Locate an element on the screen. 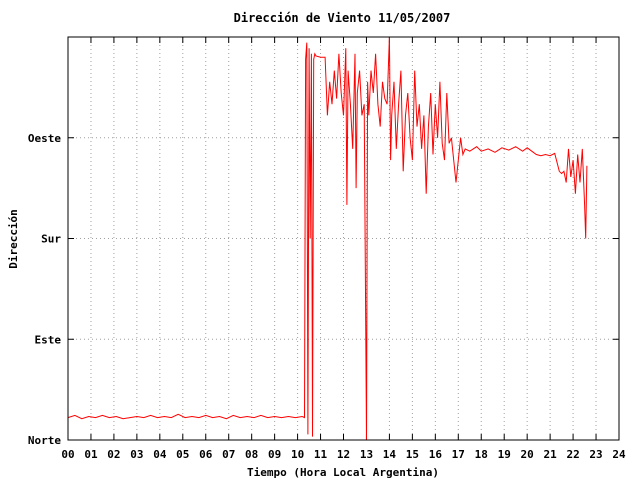 The width and height of the screenshot is (640, 480). x-tick-label: 23 is located at coordinates (595, 454).